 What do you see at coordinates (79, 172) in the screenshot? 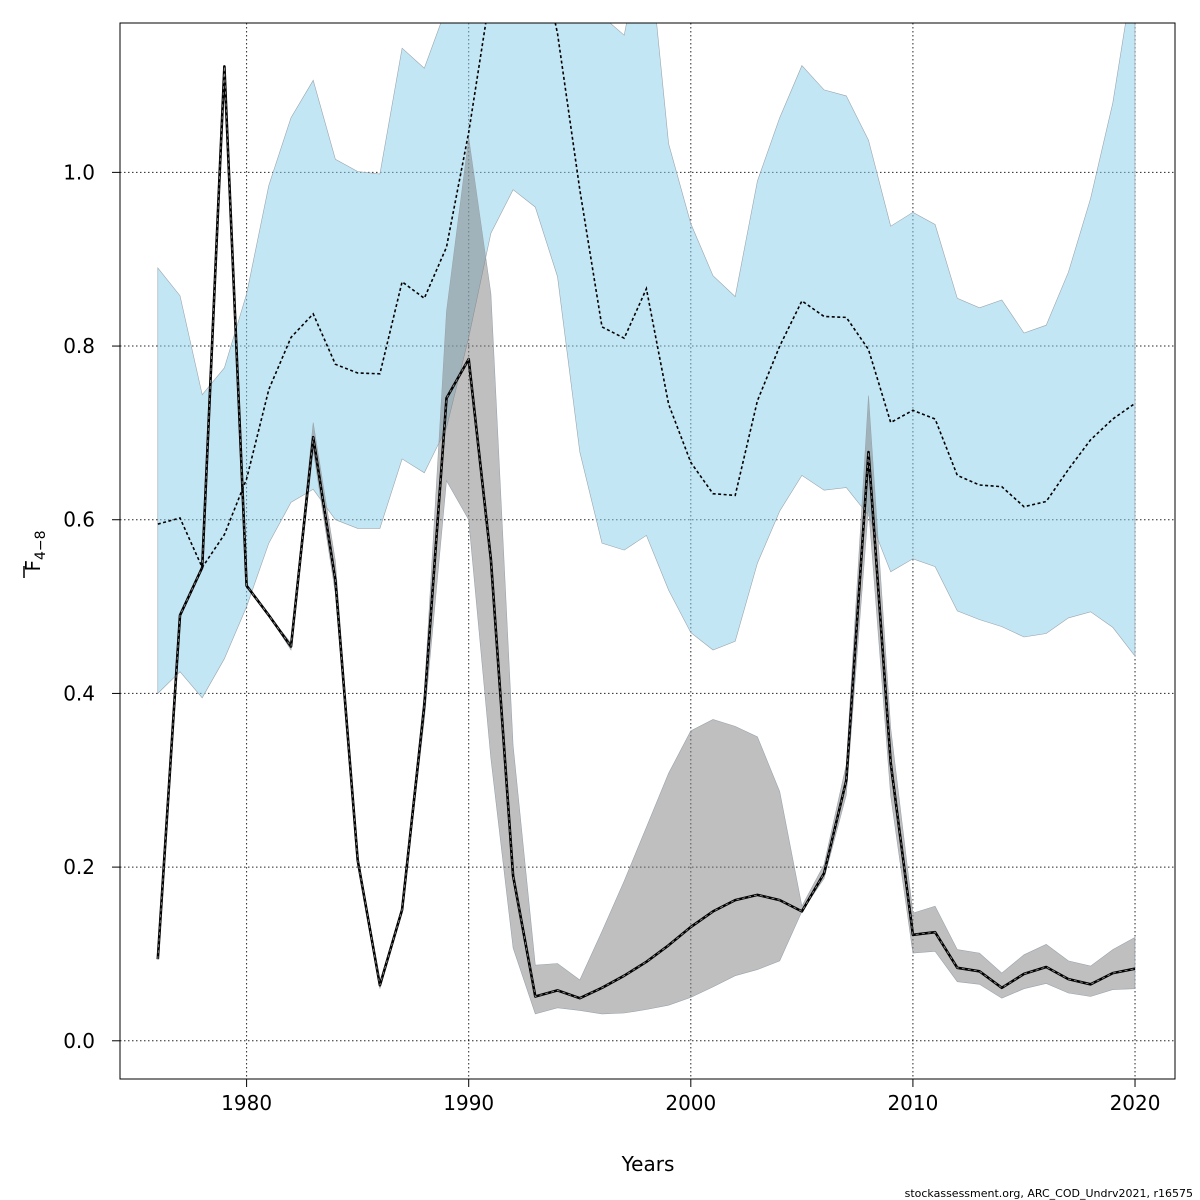
I see `y-tick-label: 1.0` at bounding box center [79, 172].